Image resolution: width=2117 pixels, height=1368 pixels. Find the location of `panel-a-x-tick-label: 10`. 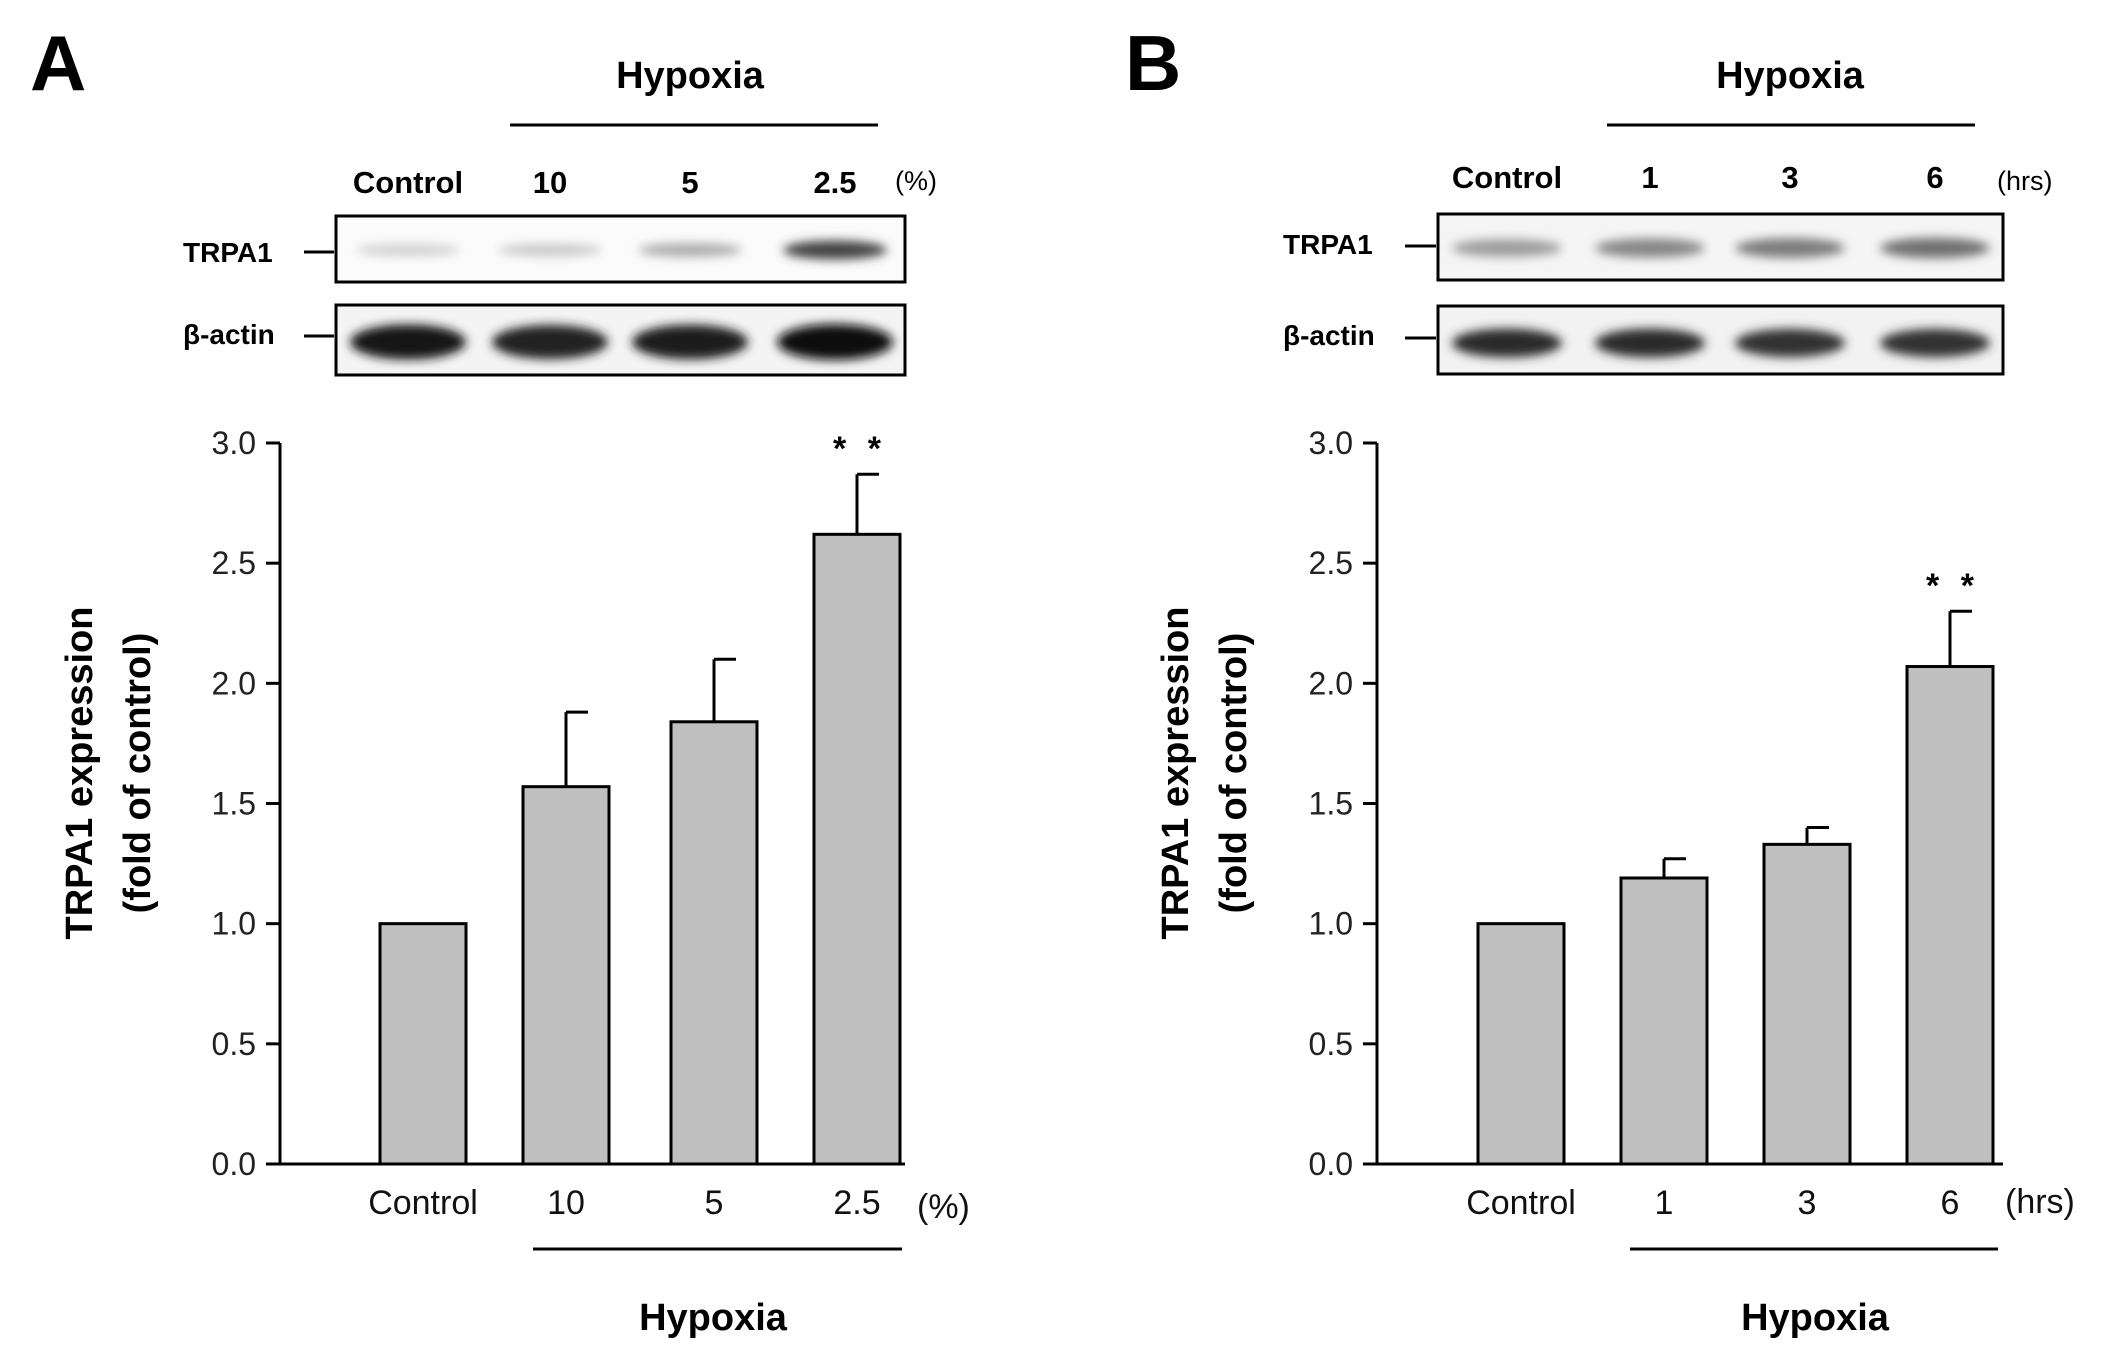

panel-a-x-tick-label: 10 is located at coordinates (566, 1203).